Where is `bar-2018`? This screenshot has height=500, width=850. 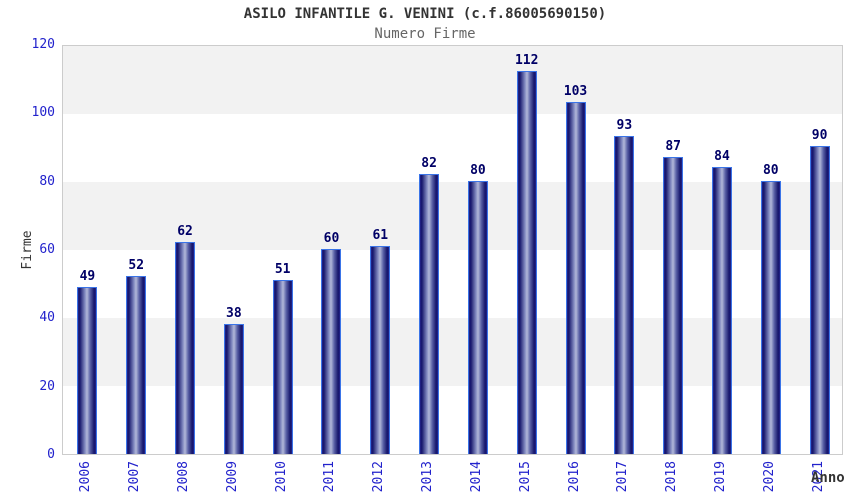 bar-2018 is located at coordinates (673, 305).